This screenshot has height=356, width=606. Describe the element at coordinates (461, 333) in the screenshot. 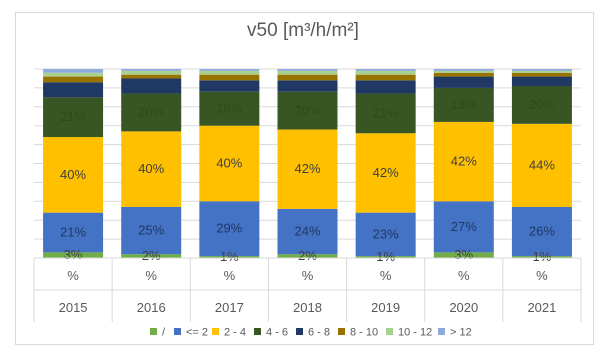

I see `legend-label: > 12` at that location.